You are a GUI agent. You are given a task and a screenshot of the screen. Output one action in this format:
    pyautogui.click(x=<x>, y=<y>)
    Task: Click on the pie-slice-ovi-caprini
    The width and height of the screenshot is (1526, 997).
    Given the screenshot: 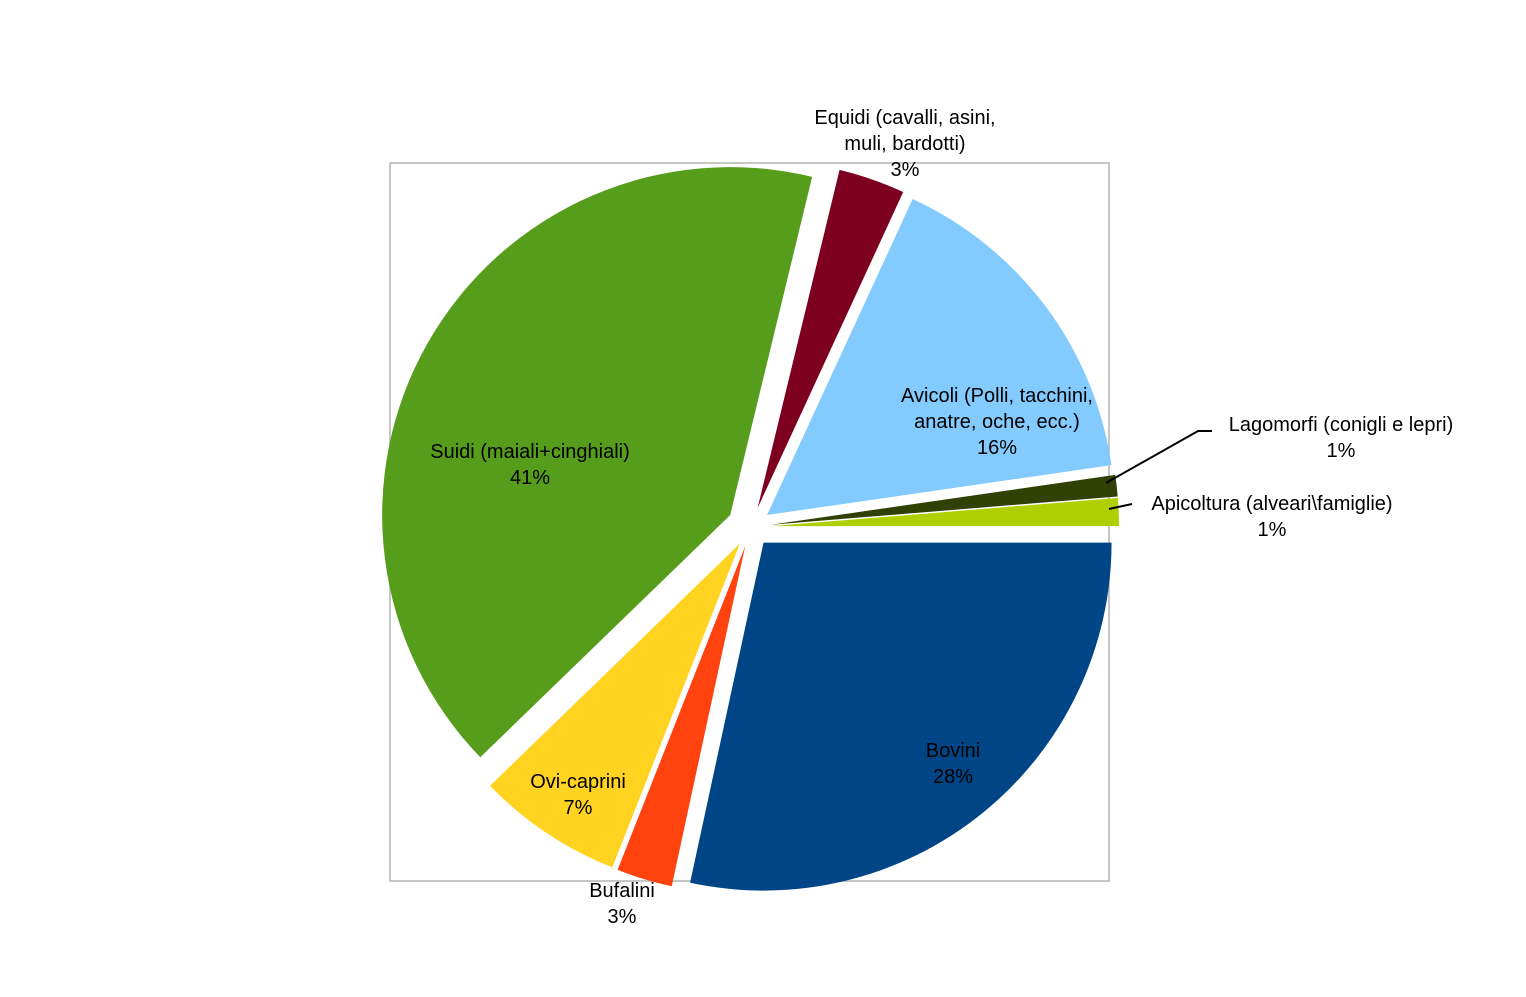 What is the action you would take?
    pyautogui.click(x=615, y=705)
    